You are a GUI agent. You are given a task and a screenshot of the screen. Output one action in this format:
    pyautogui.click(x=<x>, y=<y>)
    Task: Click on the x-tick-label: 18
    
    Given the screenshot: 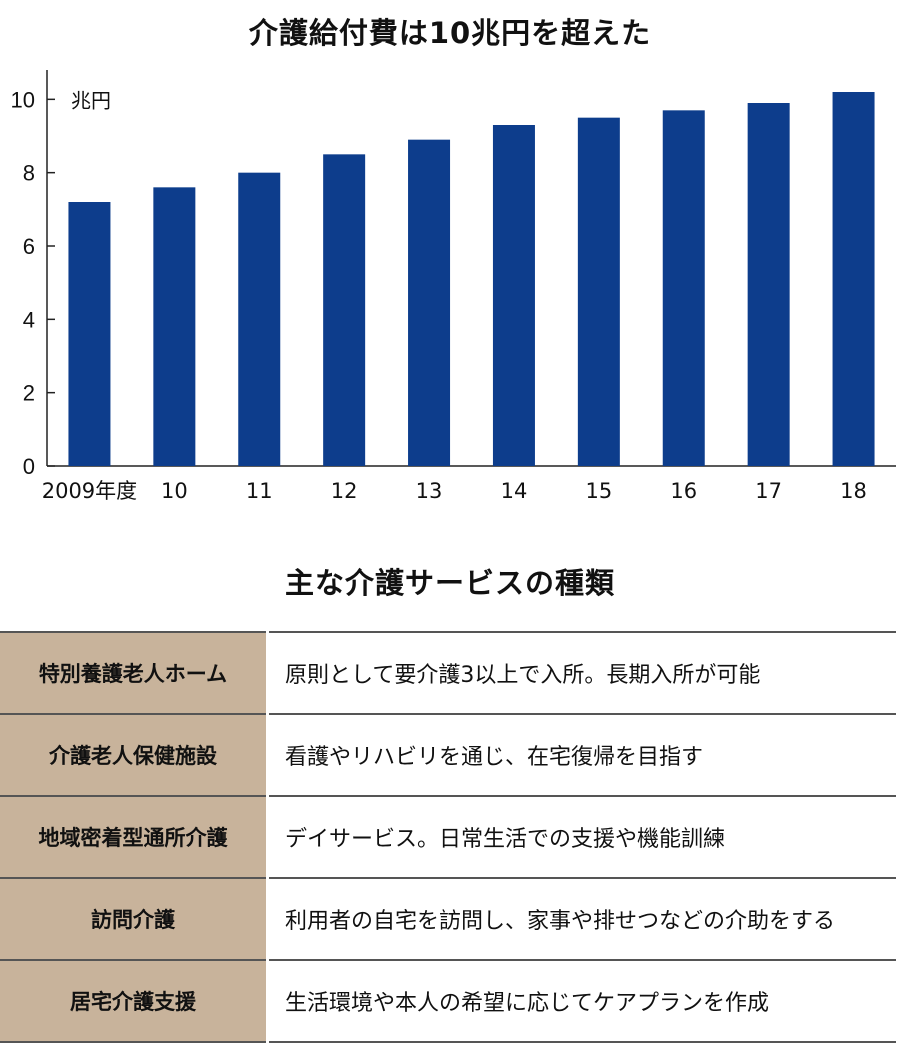 What is the action you would take?
    pyautogui.click(x=853, y=491)
    